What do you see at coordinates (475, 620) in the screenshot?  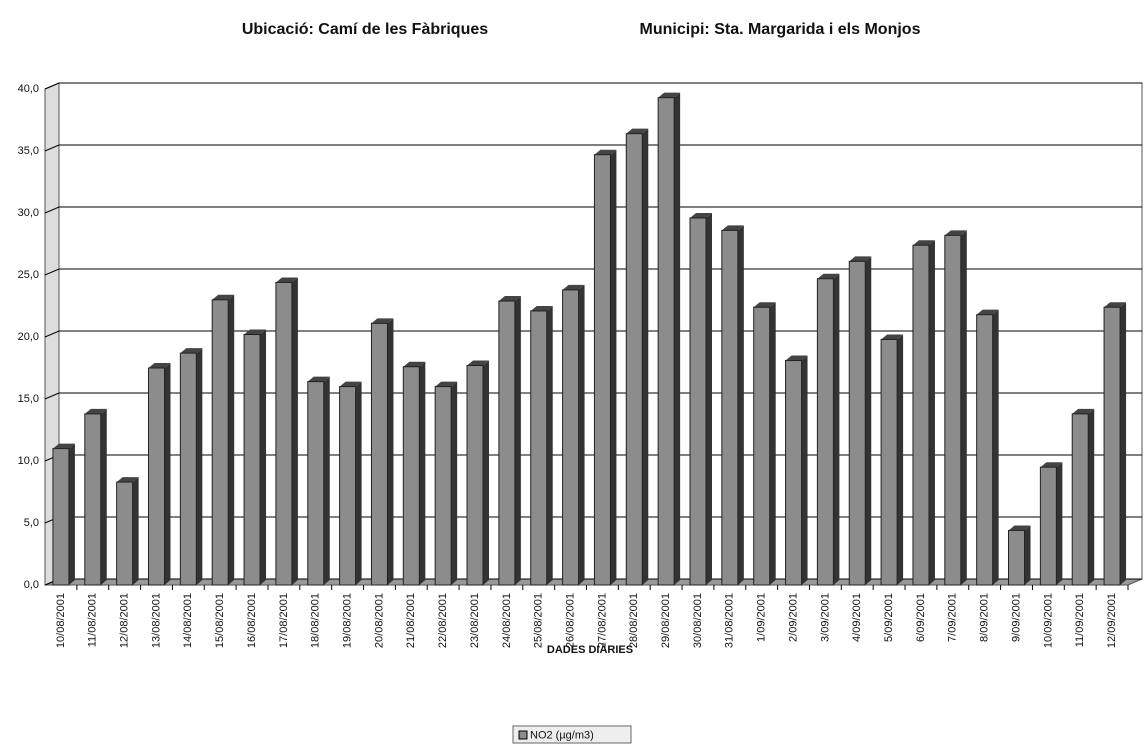 I see `x-tick-label: 23/08/2001` at bounding box center [475, 620].